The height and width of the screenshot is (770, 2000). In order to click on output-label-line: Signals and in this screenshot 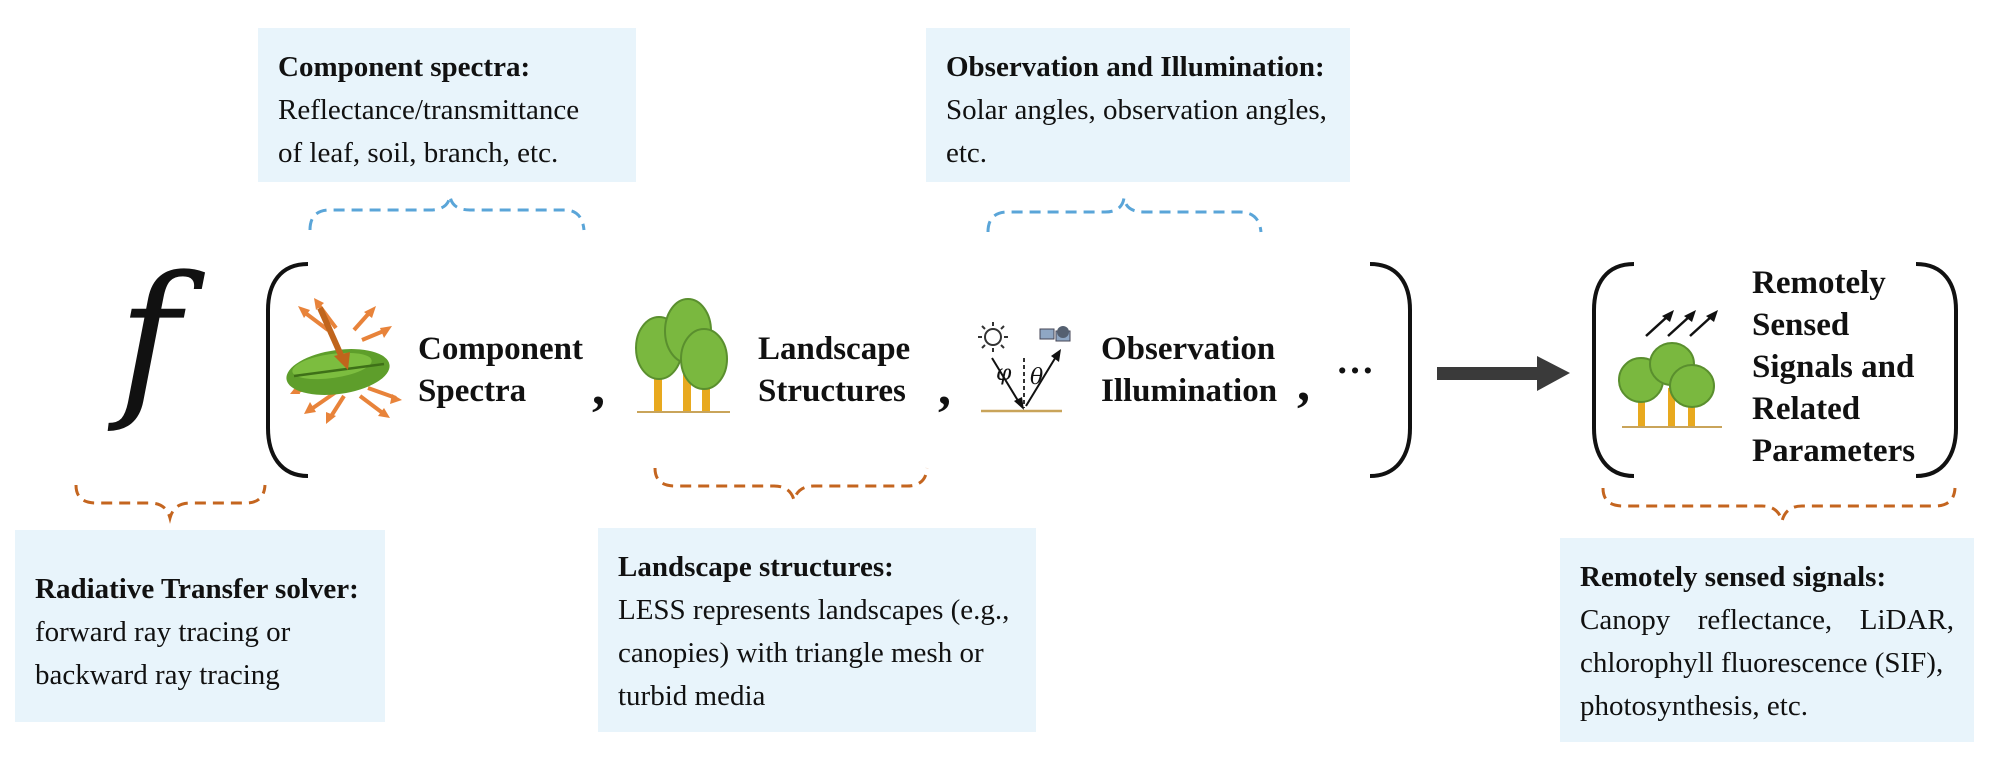, I will do `click(1833, 367)`.